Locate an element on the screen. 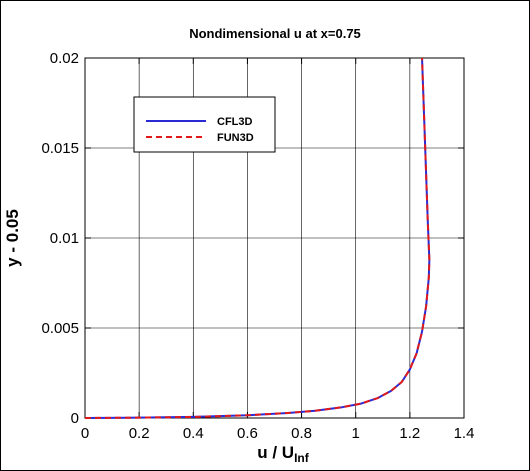  x-tick-label: 1.4 is located at coordinates (464, 433).